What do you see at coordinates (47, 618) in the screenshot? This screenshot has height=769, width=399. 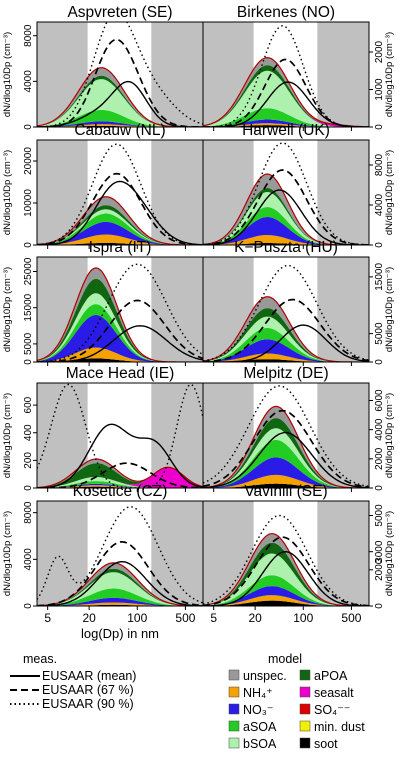 I see `x-tick-label: 5` at bounding box center [47, 618].